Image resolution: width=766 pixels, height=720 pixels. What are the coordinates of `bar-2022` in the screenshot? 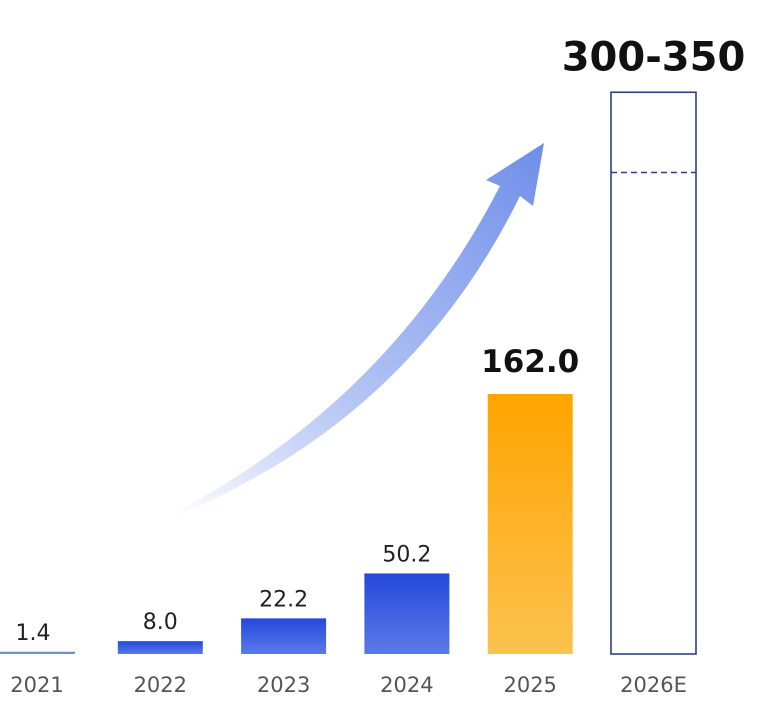 It's located at (160, 647).